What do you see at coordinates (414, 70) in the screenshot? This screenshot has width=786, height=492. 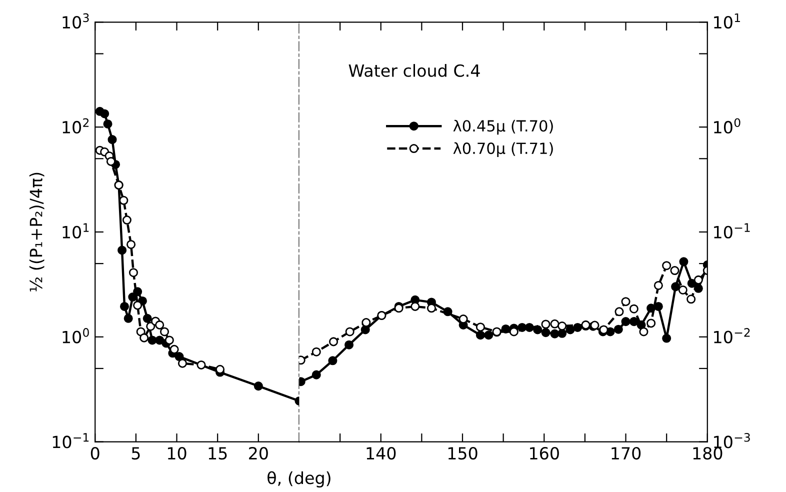 I see `annotation: Water cloud C.4` at bounding box center [414, 70].